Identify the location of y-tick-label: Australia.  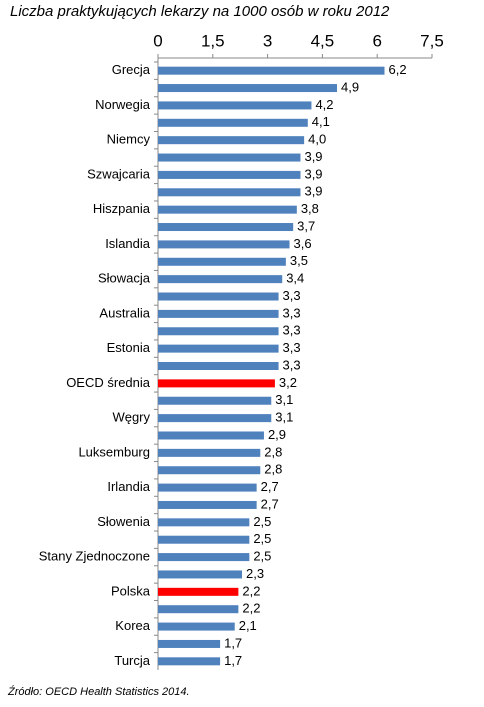
(124, 312).